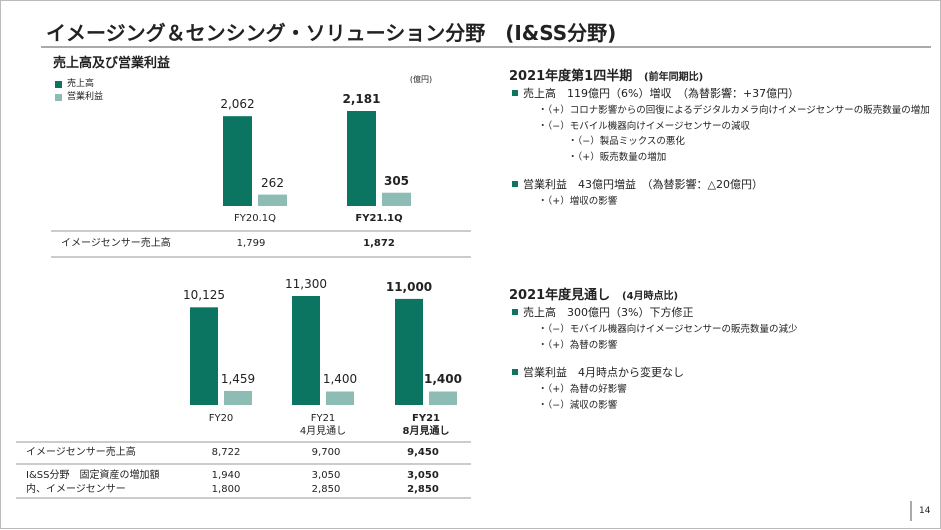 The height and width of the screenshot is (530, 941). I want to click on data-label: 305, so click(396, 180).